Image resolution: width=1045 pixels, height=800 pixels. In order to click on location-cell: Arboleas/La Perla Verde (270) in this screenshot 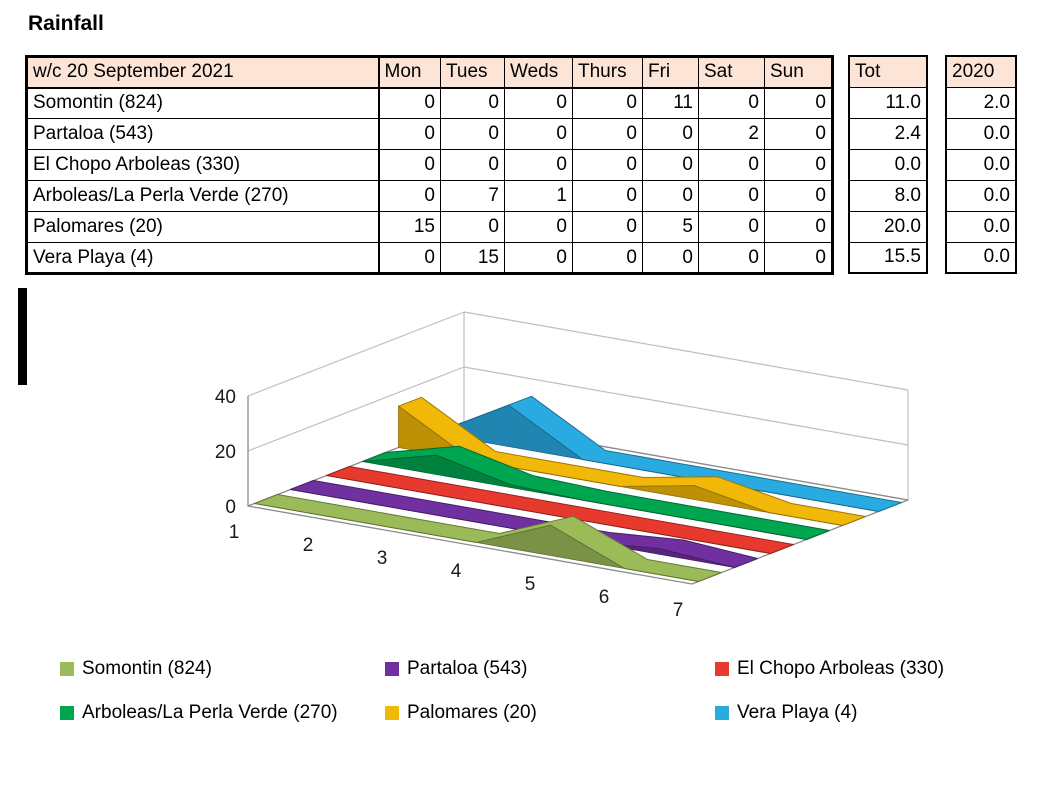, I will do `click(203, 196)`.